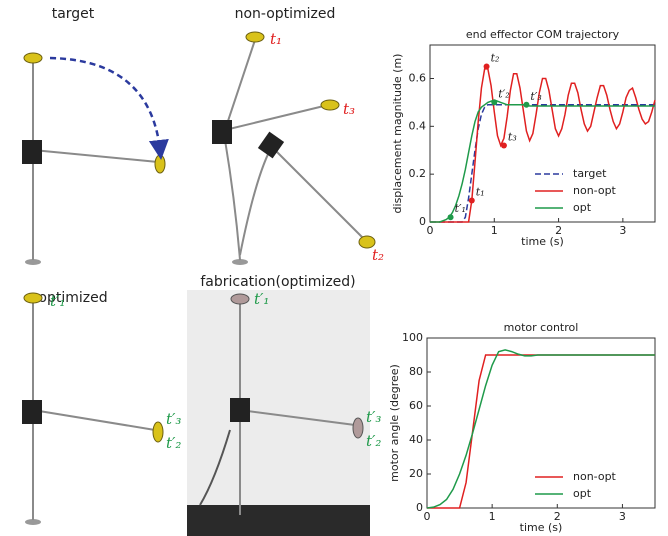 This screenshot has width=668, height=536. What do you see at coordinates (418, 125) in the screenshot?
I see `y-tick-label: 0.4` at bounding box center [418, 125].